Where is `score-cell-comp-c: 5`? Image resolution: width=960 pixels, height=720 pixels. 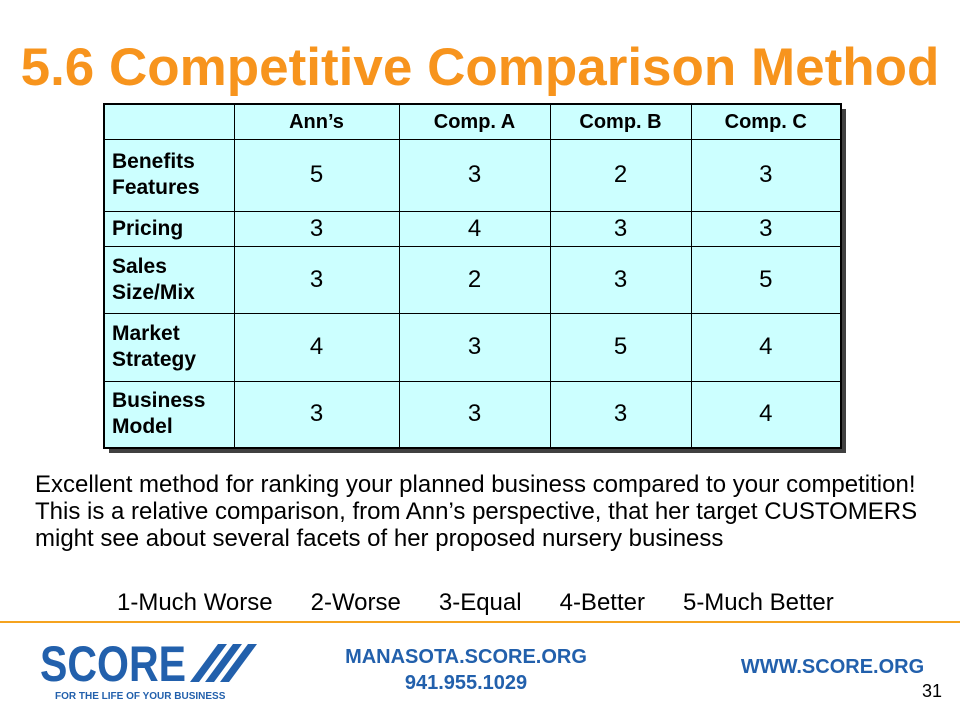 score-cell-comp-c: 5 is located at coordinates (766, 279).